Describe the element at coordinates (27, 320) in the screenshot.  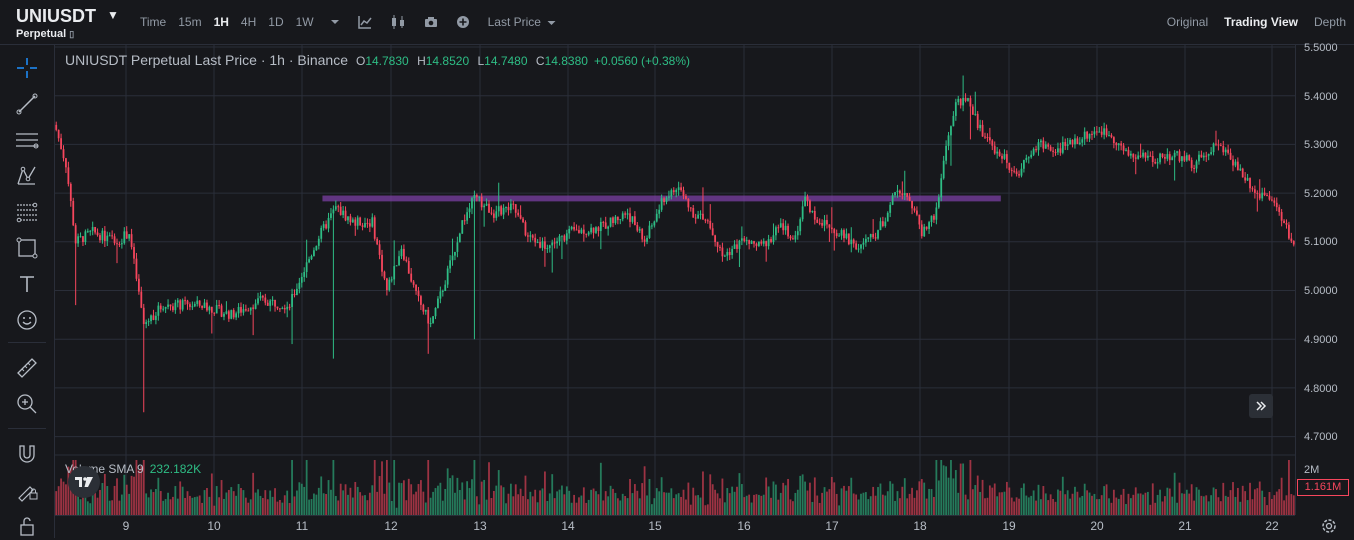
I see `emoji-icon` at that location.